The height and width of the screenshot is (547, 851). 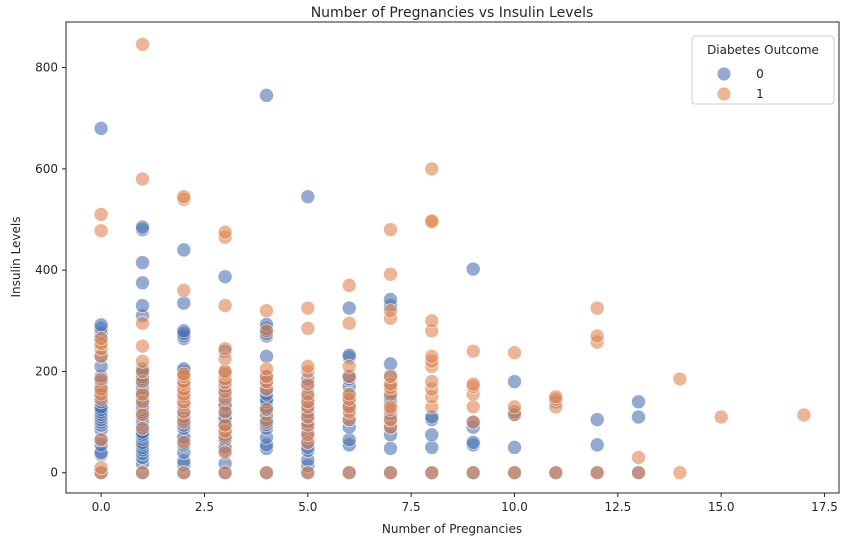 I want to click on y-tick-label: 400, so click(x=46, y=270).